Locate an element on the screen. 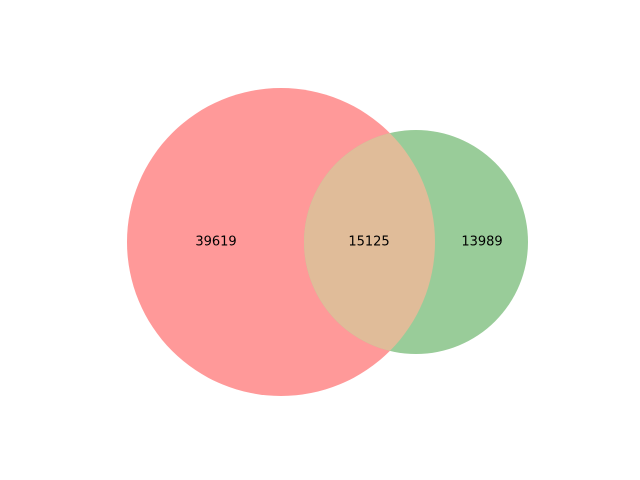 The image size is (640, 480). overlap-count: 15125 is located at coordinates (368, 242).